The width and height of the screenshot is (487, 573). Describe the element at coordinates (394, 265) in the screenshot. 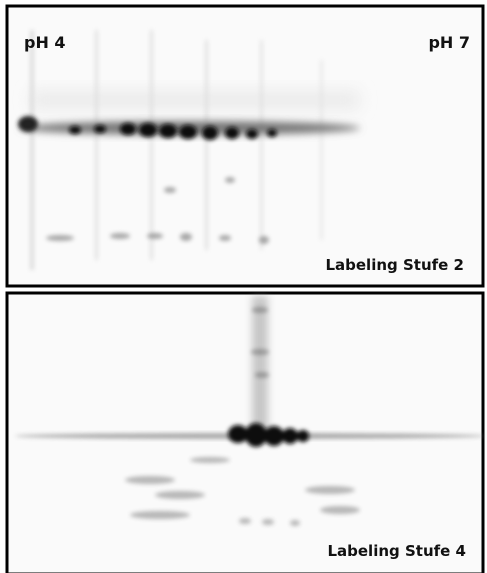

I see `panel-caption: Labeling Stufe 2` at that location.